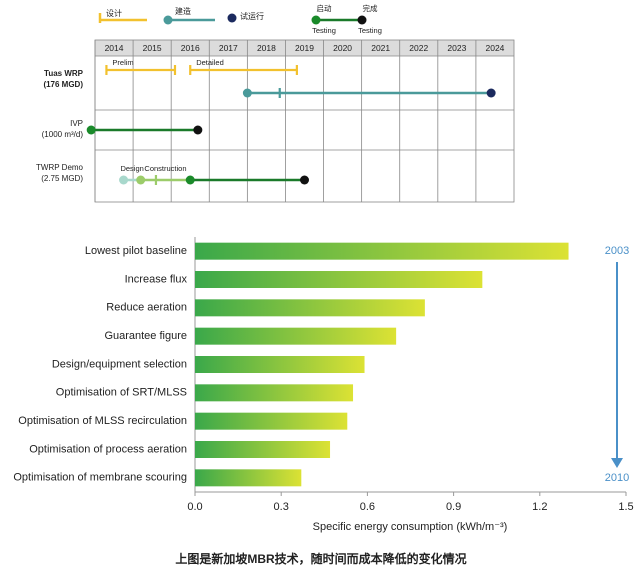 This screenshot has width=643, height=581. What do you see at coordinates (102, 421) in the screenshot?
I see `category-label: Optimisation of MLSS recirculation` at bounding box center [102, 421].